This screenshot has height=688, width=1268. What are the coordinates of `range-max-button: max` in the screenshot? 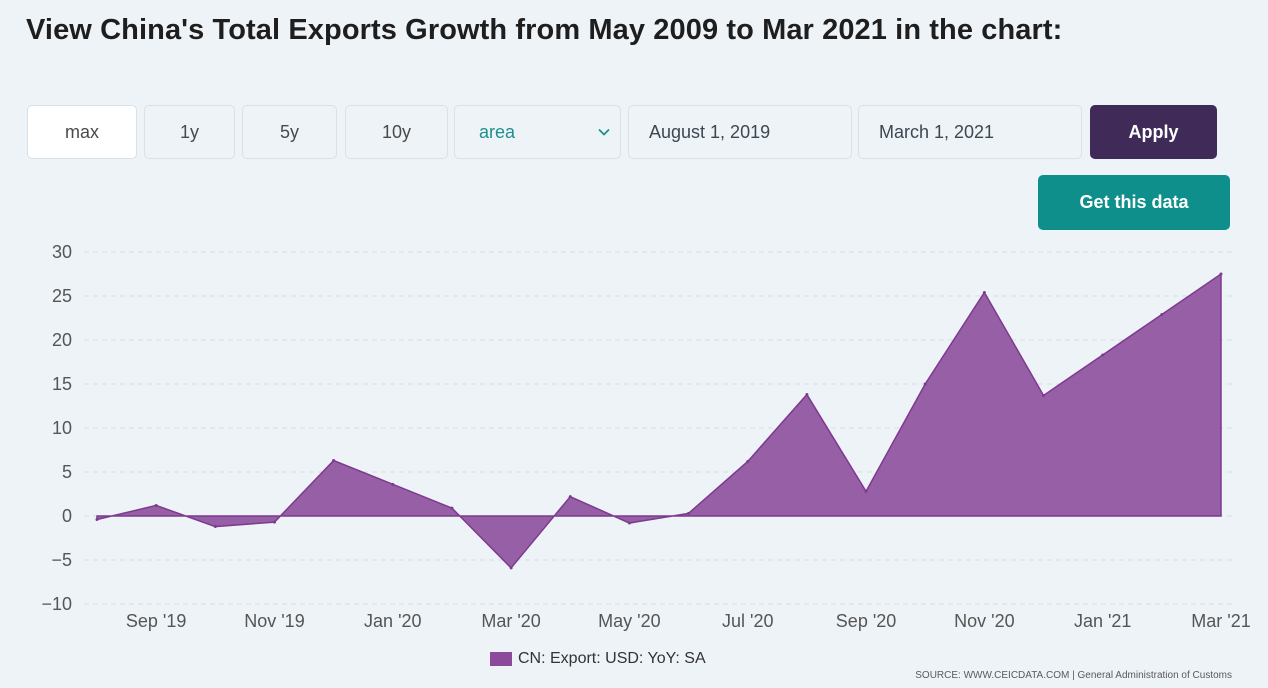 It's located at (82, 132).